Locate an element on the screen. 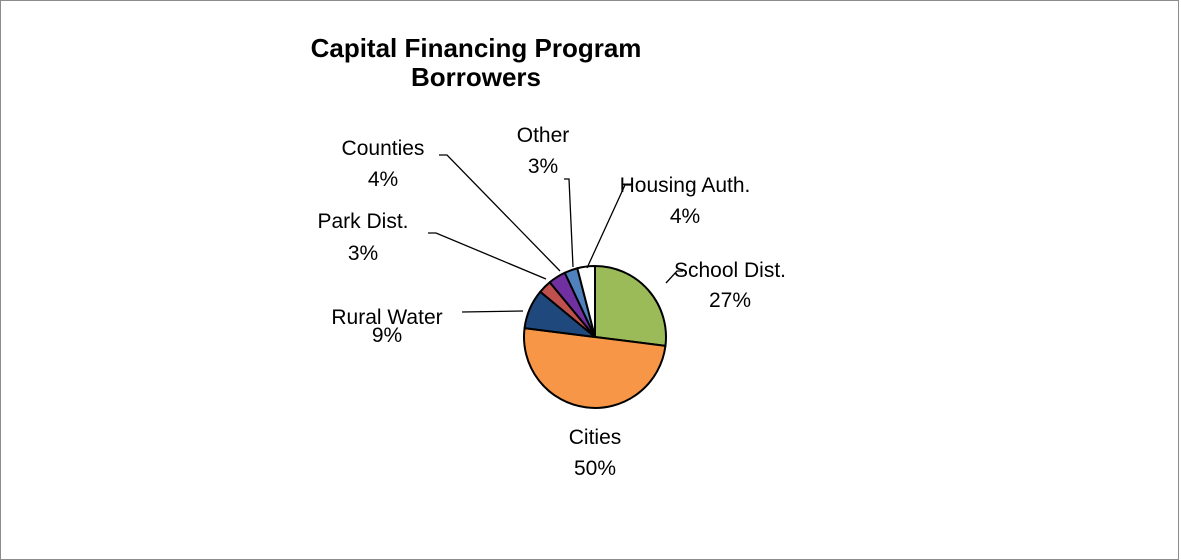 This screenshot has height=560, width=1181. data-label-value-school-dist: 27% is located at coordinates (730, 300).